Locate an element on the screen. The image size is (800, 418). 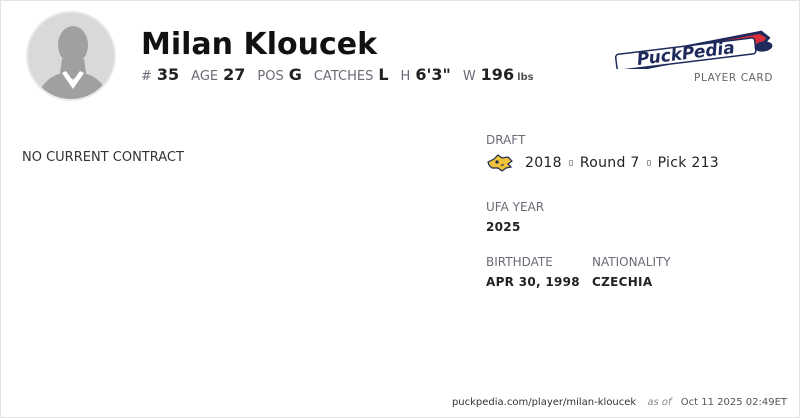
timestamp: Oct 11 2025 02:49ET is located at coordinates (733, 402).